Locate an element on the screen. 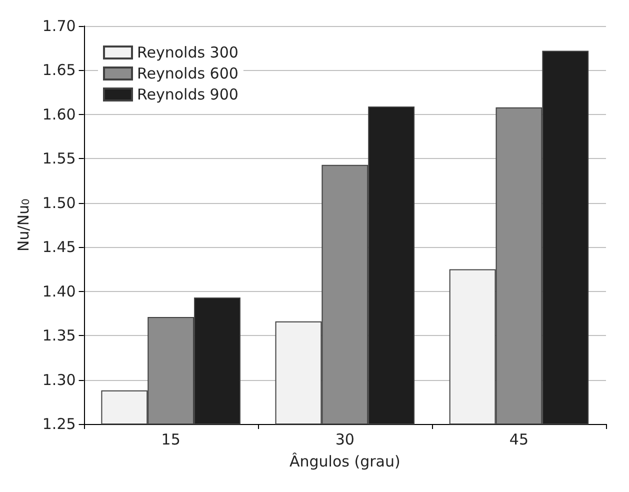 This screenshot has height=492, width=629. x-tick-label: 15 is located at coordinates (170, 439).